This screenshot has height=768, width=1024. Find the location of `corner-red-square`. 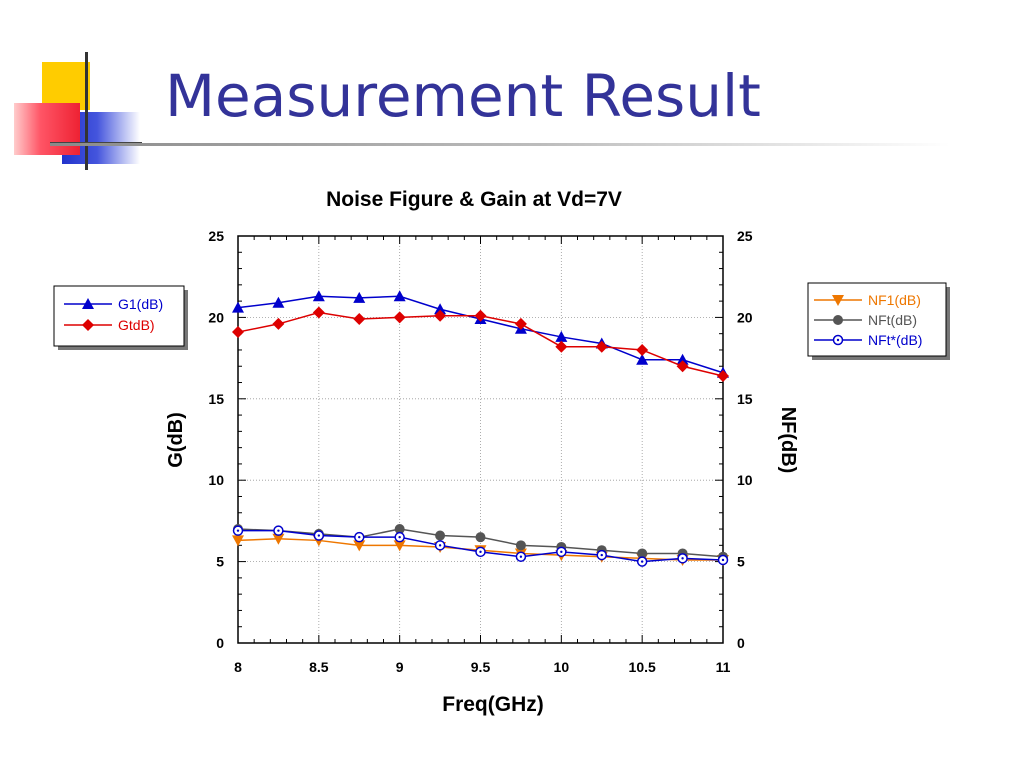

corner-red-square is located at coordinates (47, 129).